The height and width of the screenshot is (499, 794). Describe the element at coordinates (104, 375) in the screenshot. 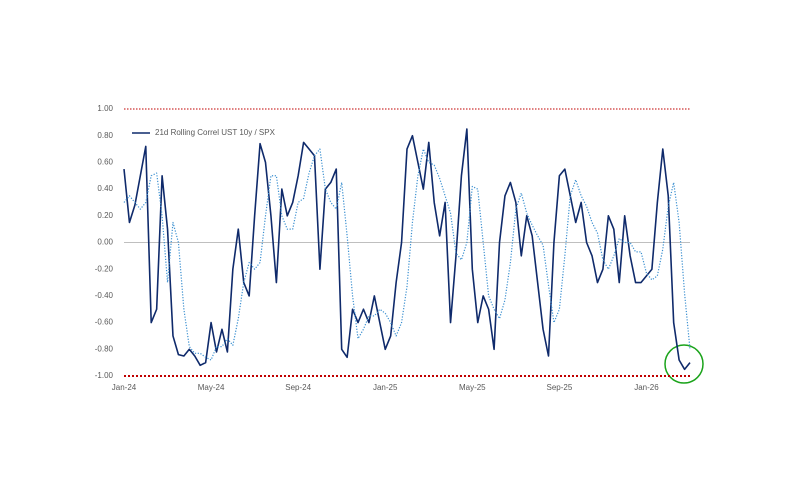

I see `y-tick-label: -1.00` at that location.